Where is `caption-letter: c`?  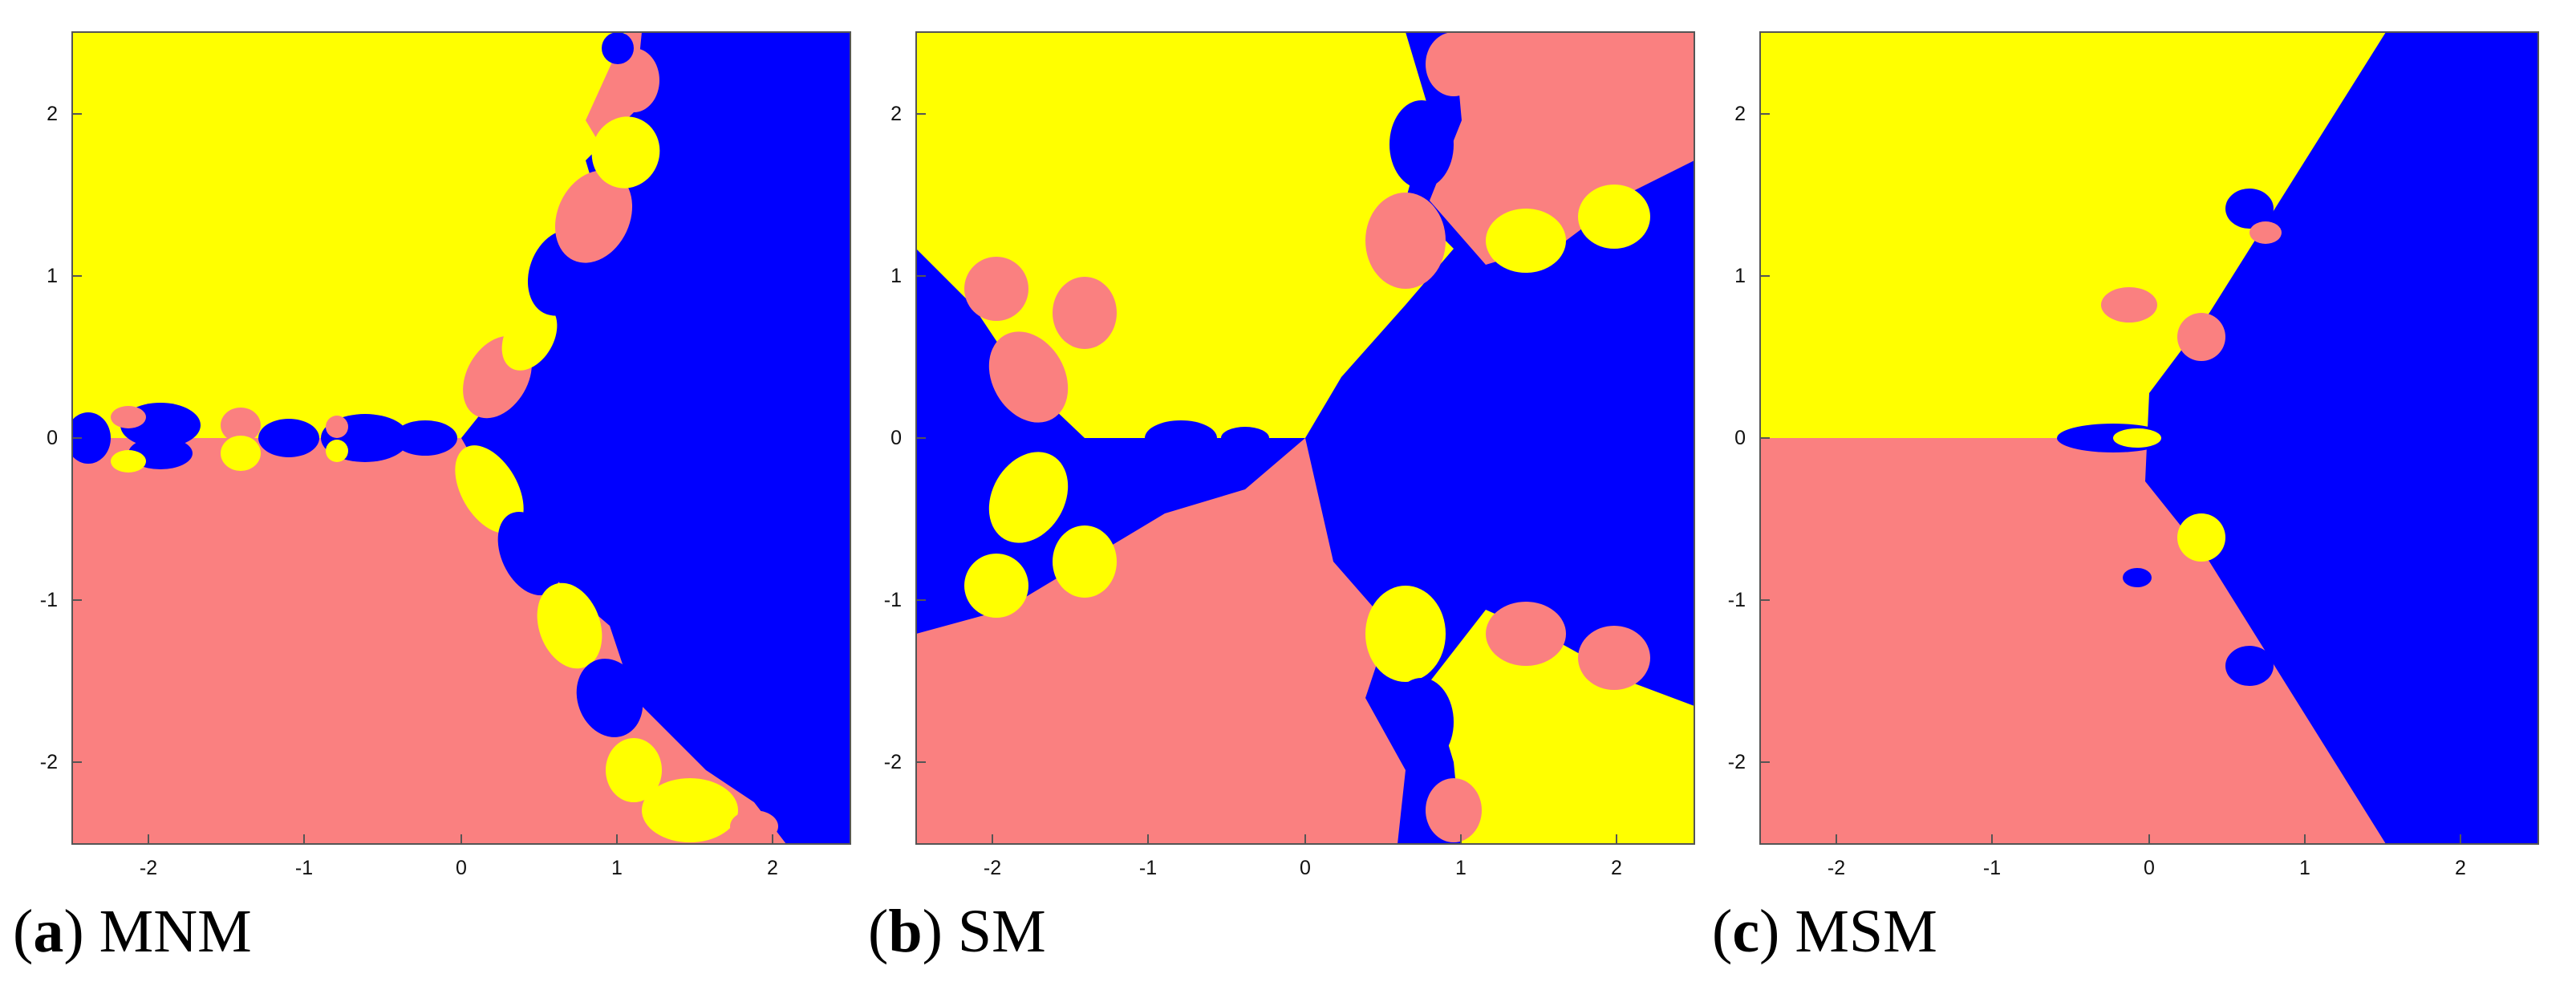 caption-letter: c is located at coordinates (1746, 931).